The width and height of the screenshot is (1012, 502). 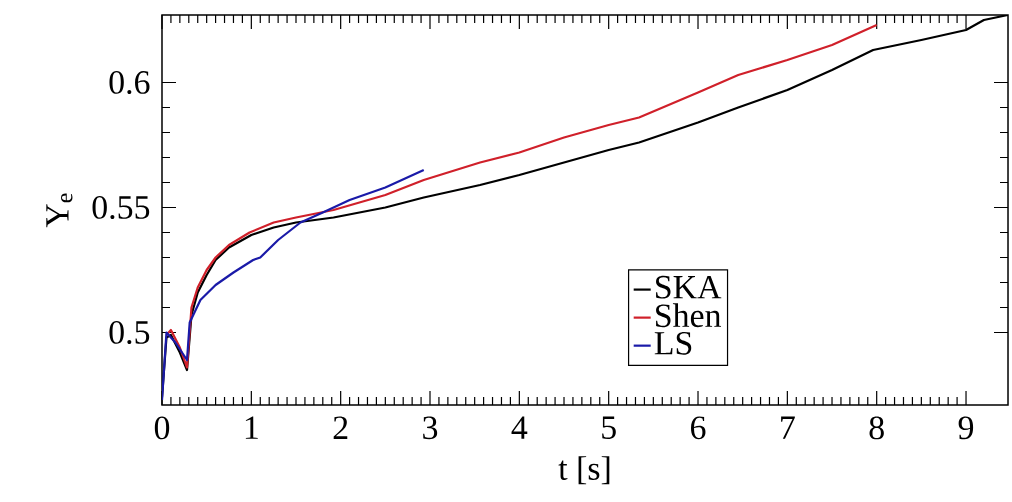 What do you see at coordinates (430, 428) in the screenshot?
I see `x-tick-label: 3` at bounding box center [430, 428].